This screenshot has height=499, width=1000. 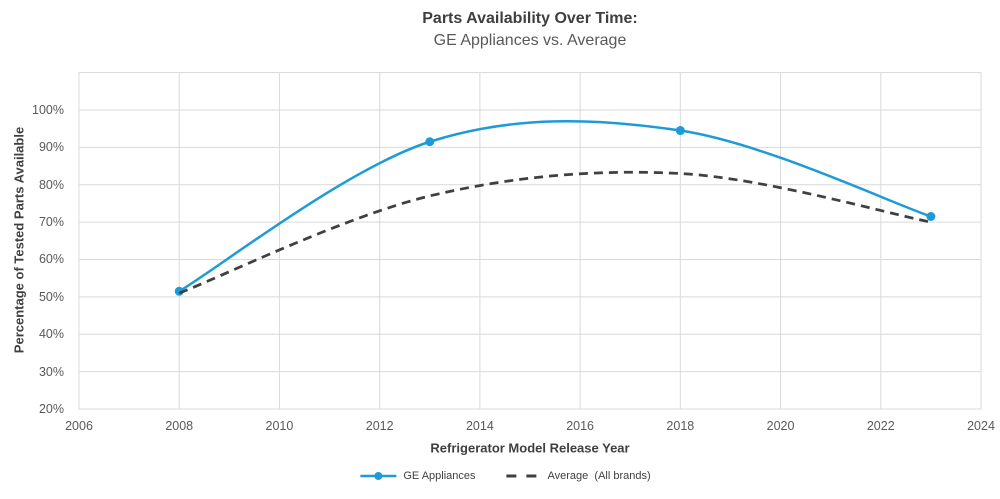 What do you see at coordinates (379, 426) in the screenshot?
I see `x-tick-label: 2012` at bounding box center [379, 426].